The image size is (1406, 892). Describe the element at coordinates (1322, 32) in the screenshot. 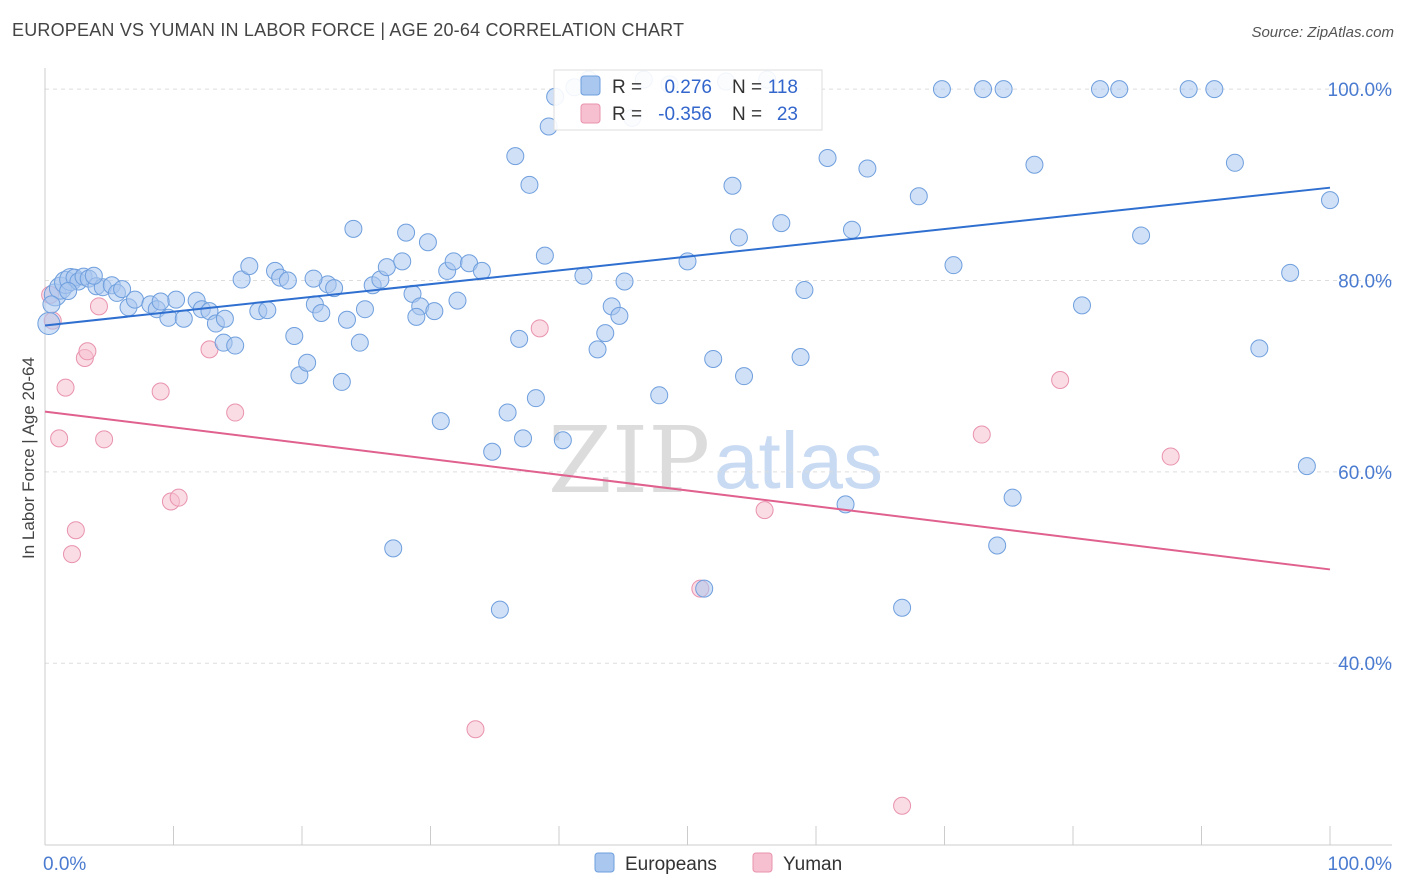

I see `source-label: Source: ZipAtlas.com` at that location.